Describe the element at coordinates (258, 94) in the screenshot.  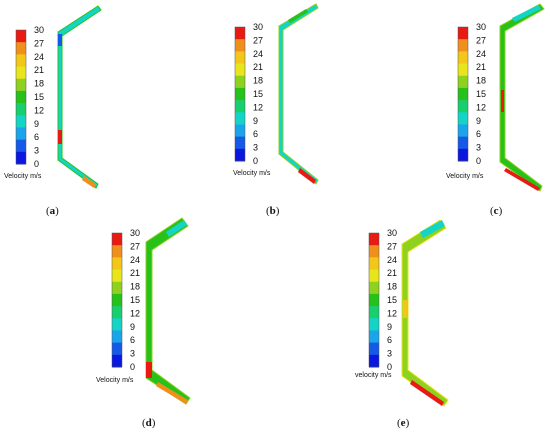
I see `colorbar-tick-label: 15` at that location.